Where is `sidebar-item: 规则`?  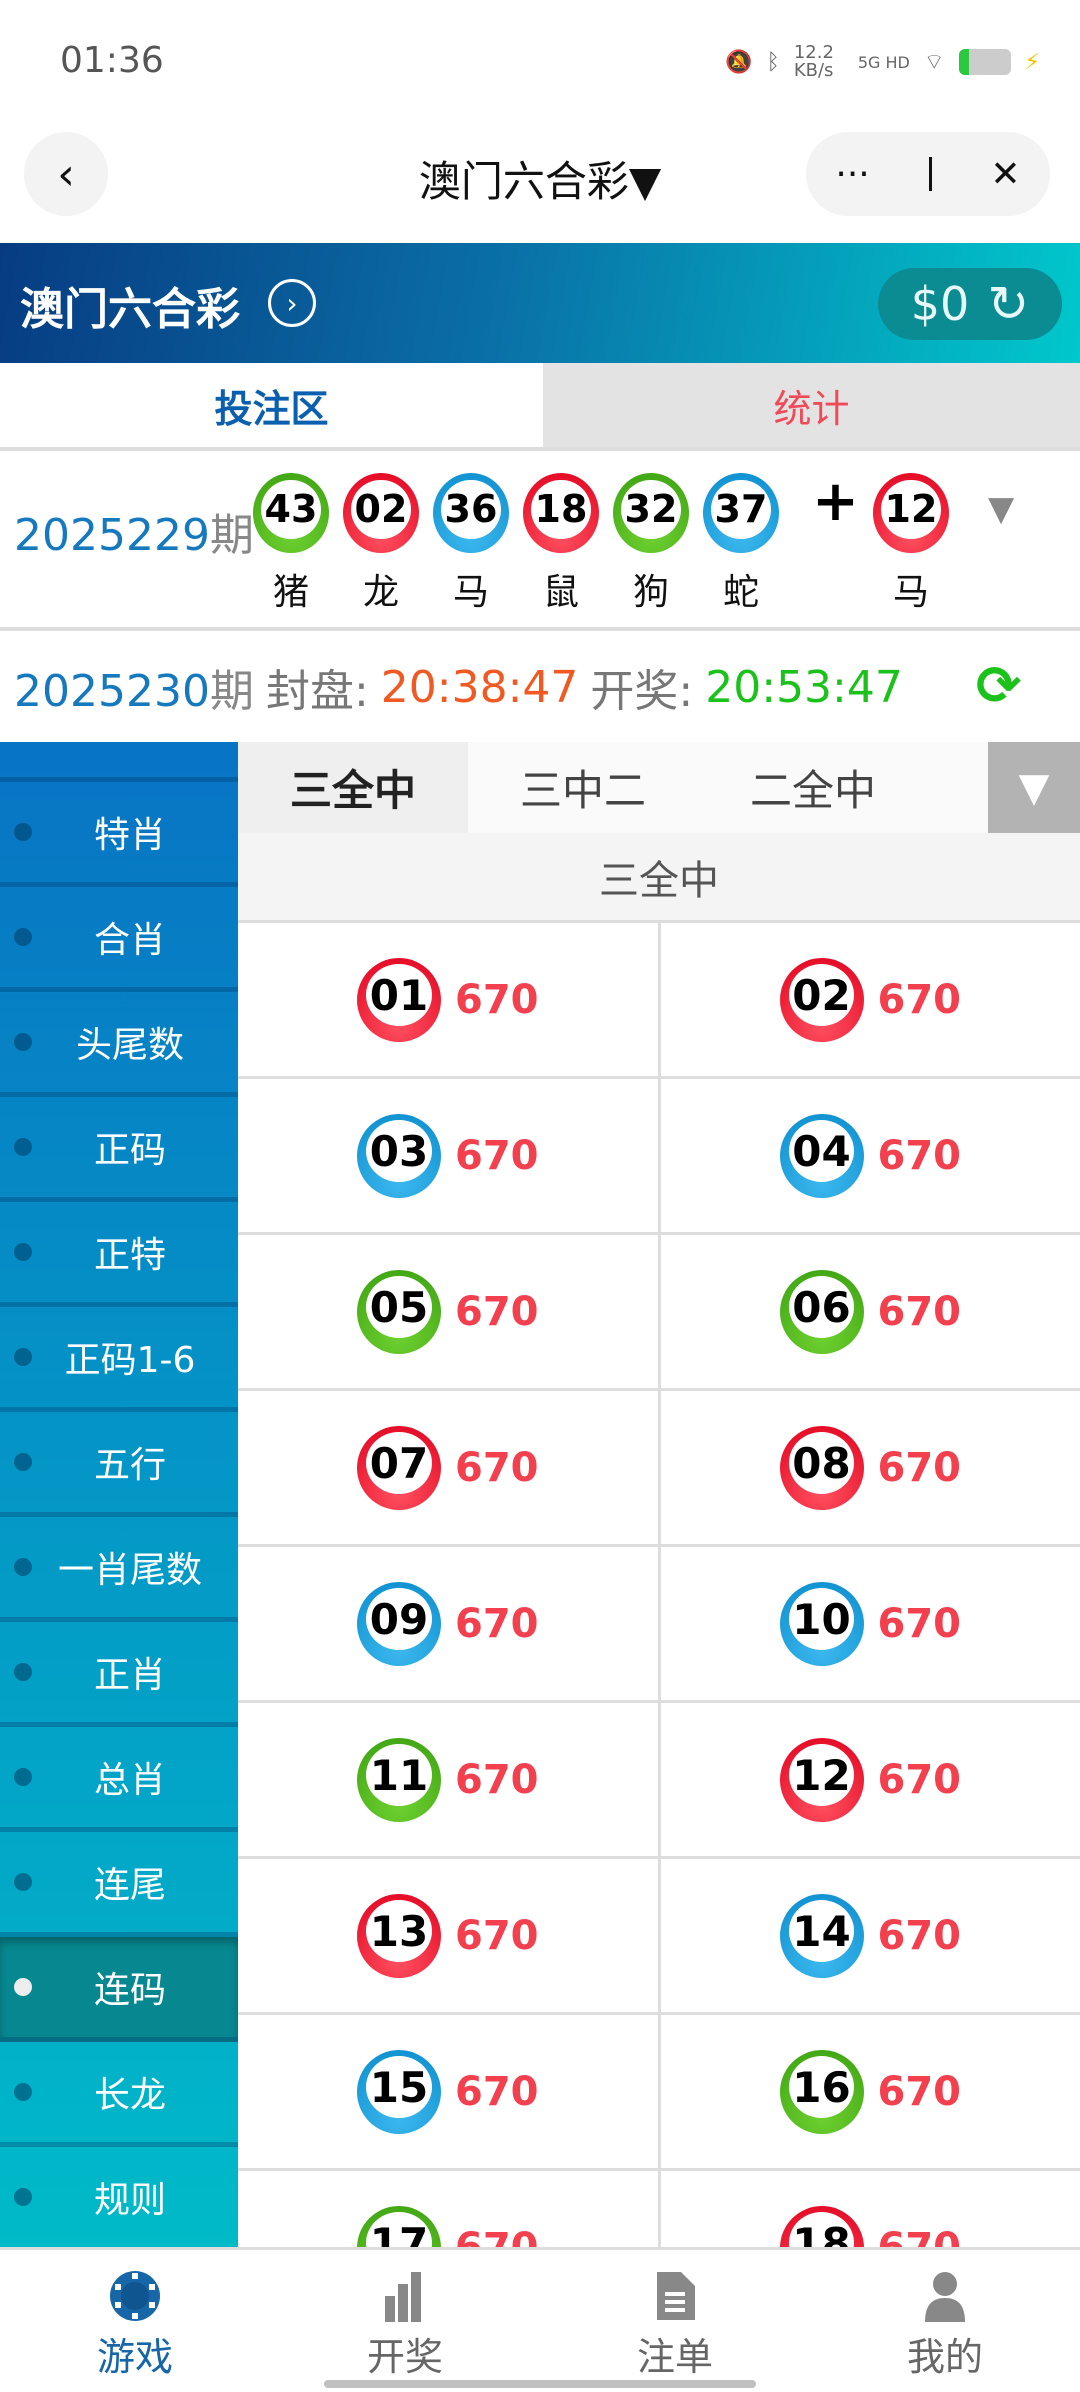
sidebar-item: 规则 is located at coordinates (119, 2197).